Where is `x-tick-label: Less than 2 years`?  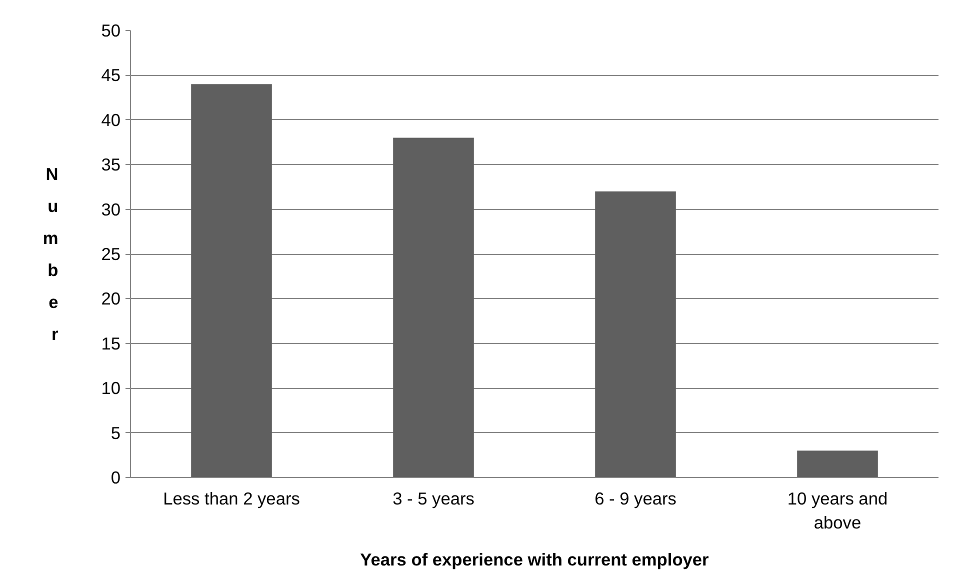 x-tick-label: Less than 2 years is located at coordinates (231, 498).